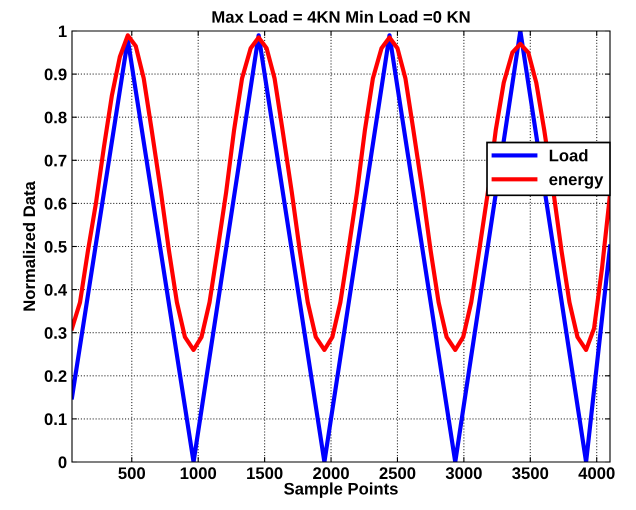  What do you see at coordinates (62, 462) in the screenshot?
I see `y-tick-label: 0` at bounding box center [62, 462].